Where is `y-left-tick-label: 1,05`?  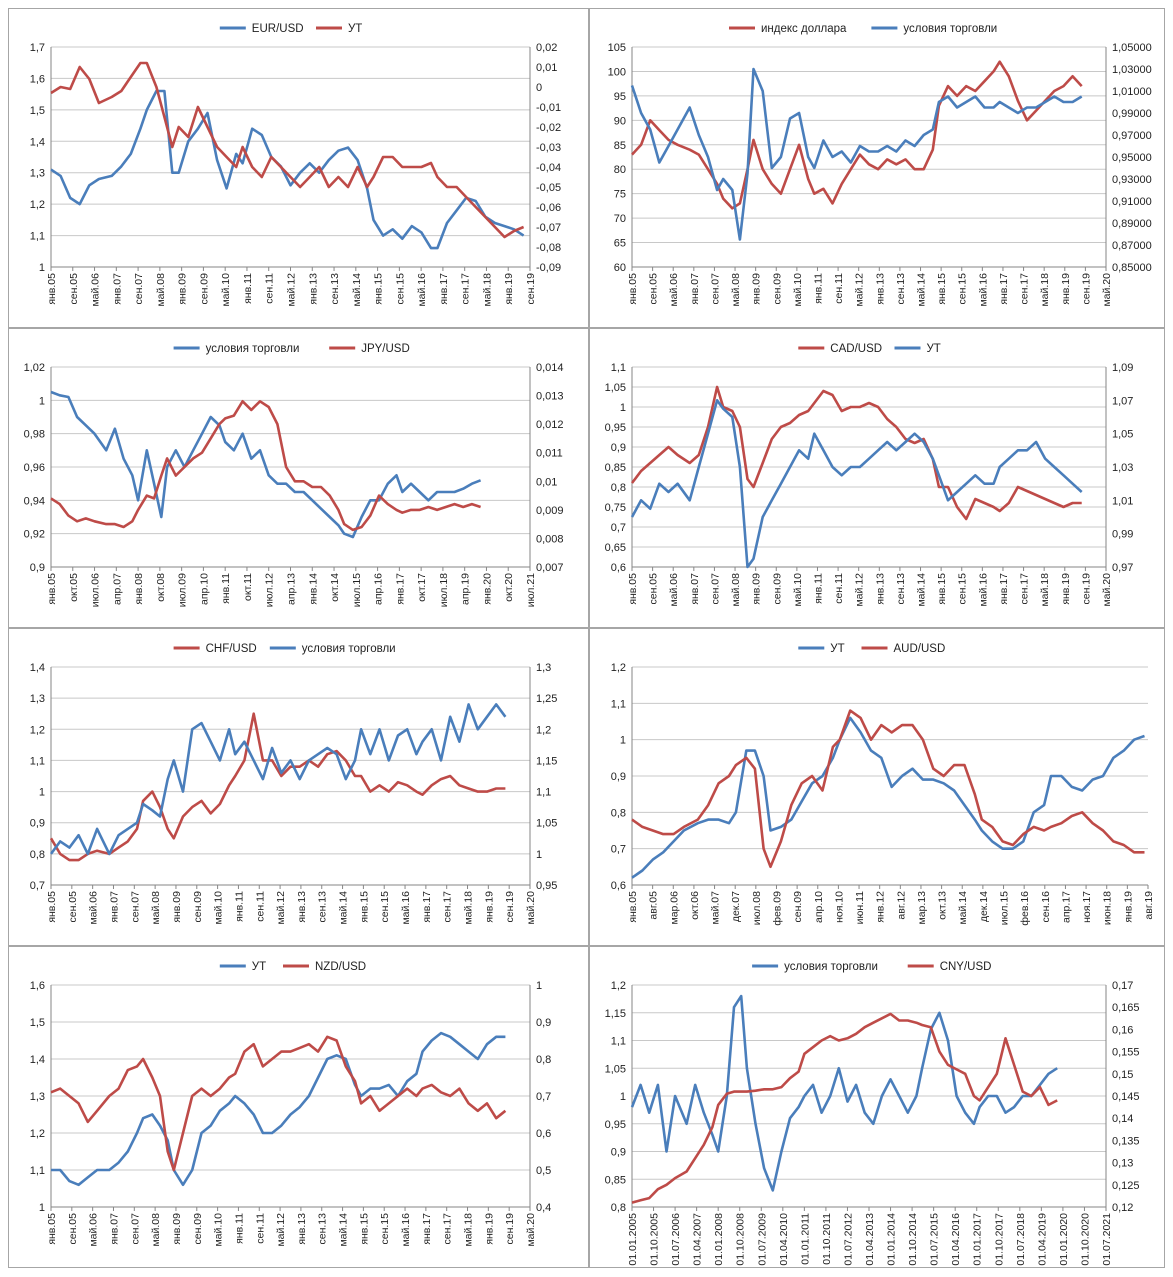
y-left-tick-label: 1,05 is located at coordinates (615, 1069).